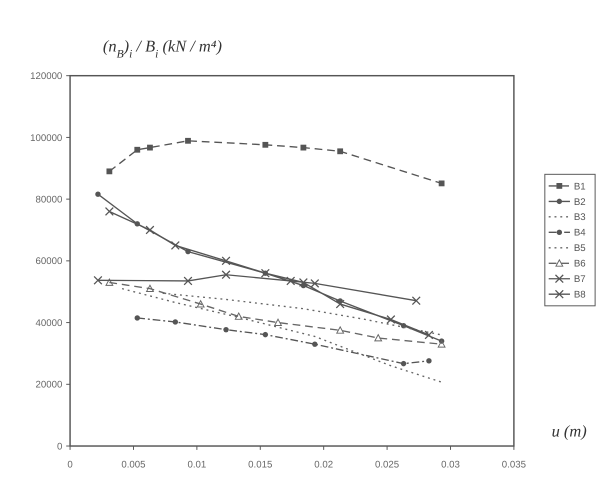  Describe the element at coordinates (48, 323) in the screenshot. I see `y-tick-label: 40000` at that location.